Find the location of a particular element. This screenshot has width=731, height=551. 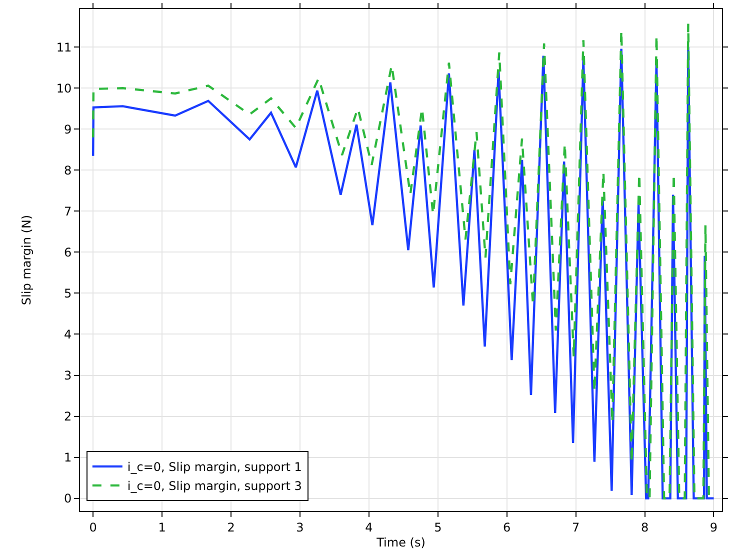

y-tick-label: 2 is located at coordinates (68, 416).